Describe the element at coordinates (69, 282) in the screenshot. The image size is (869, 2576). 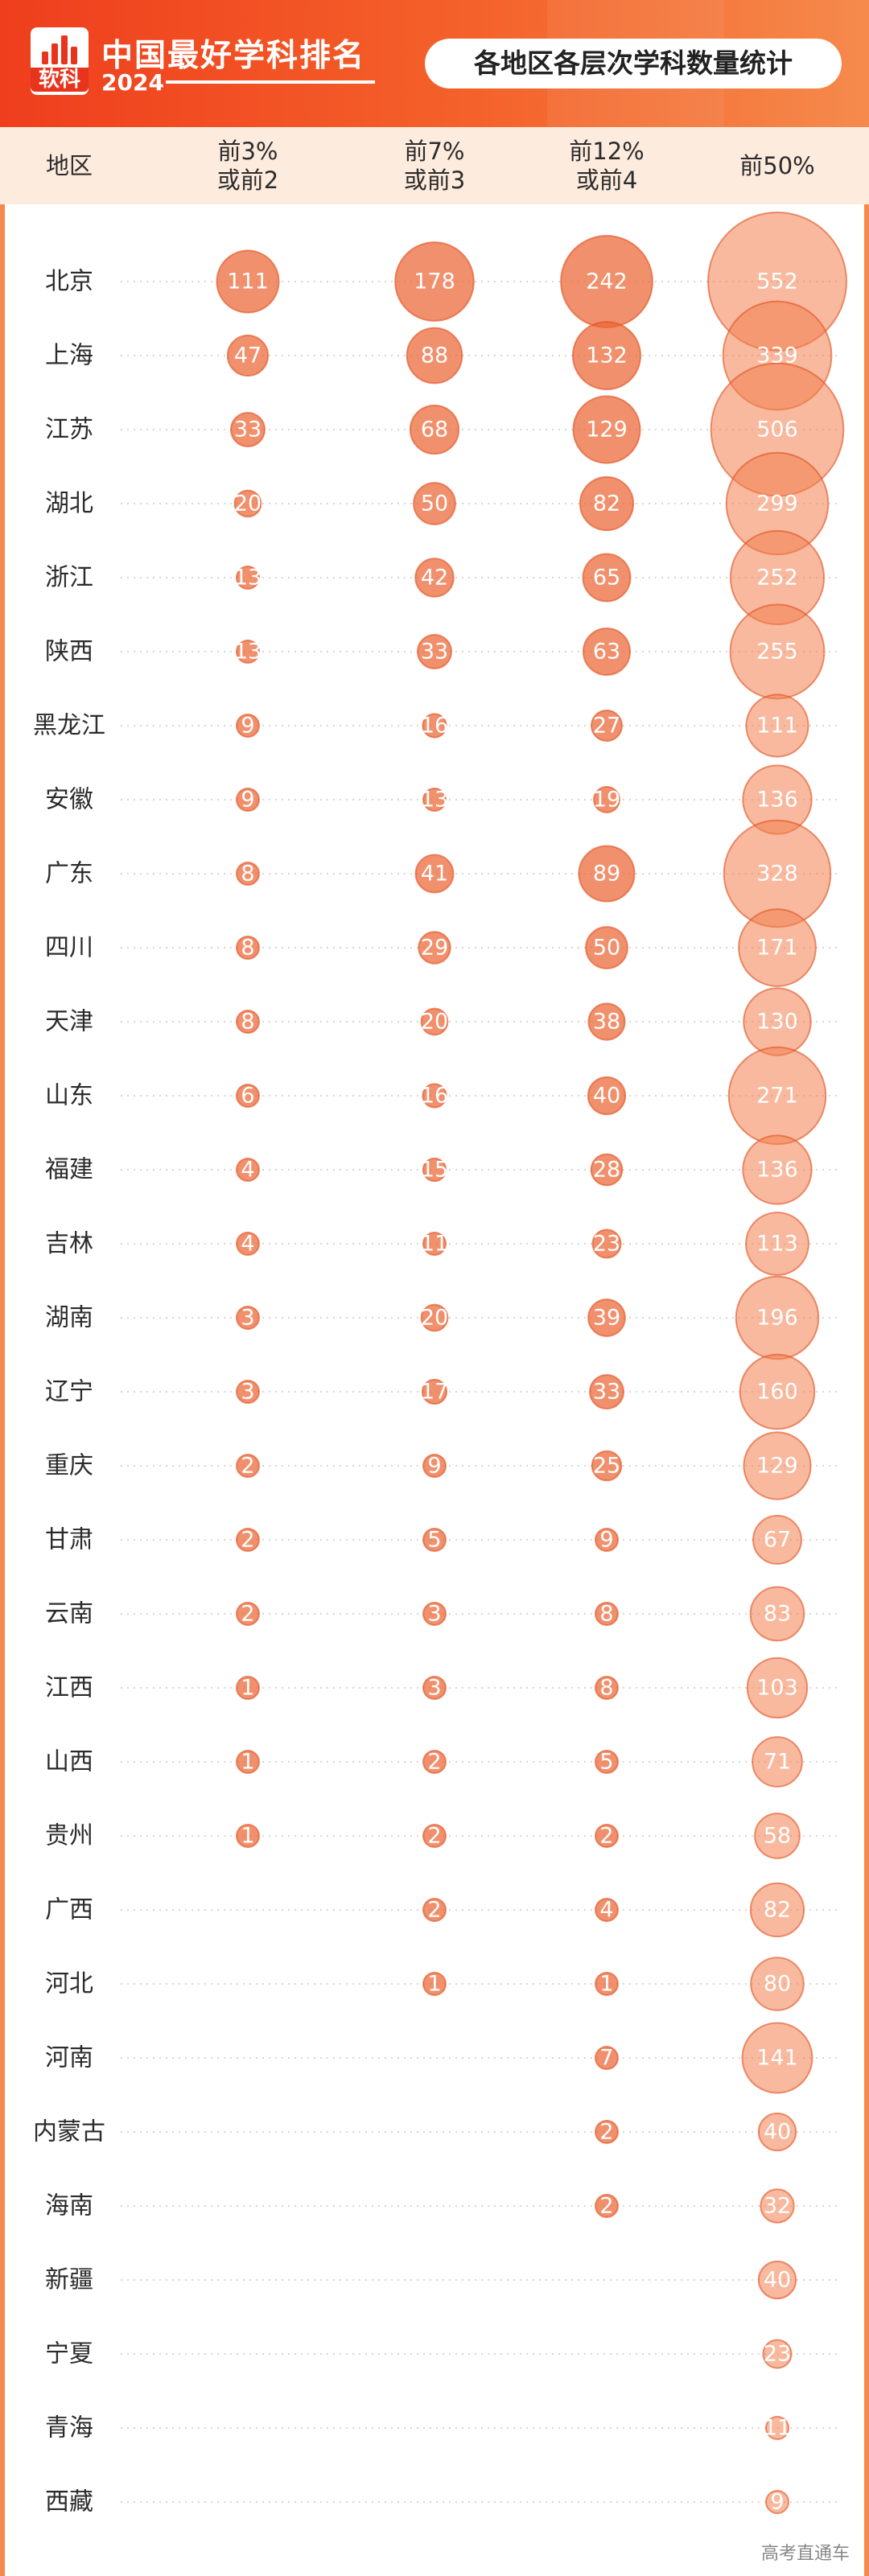
I see `region-label: 北京` at that location.